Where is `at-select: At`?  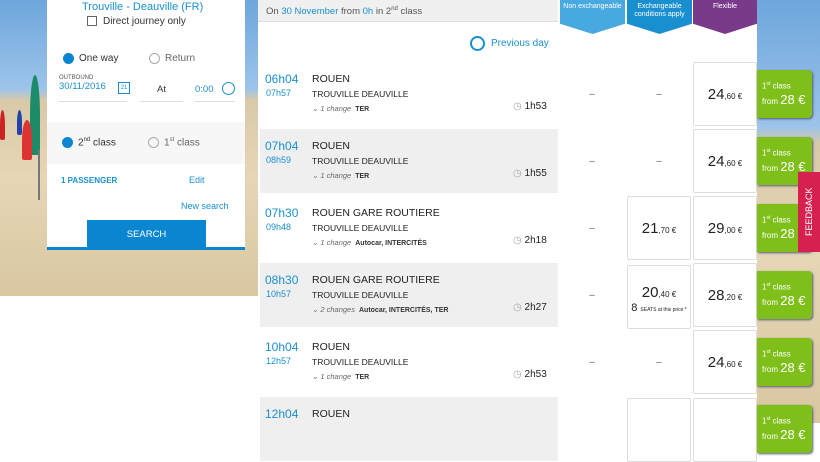 at-select: At is located at coordinates (161, 91).